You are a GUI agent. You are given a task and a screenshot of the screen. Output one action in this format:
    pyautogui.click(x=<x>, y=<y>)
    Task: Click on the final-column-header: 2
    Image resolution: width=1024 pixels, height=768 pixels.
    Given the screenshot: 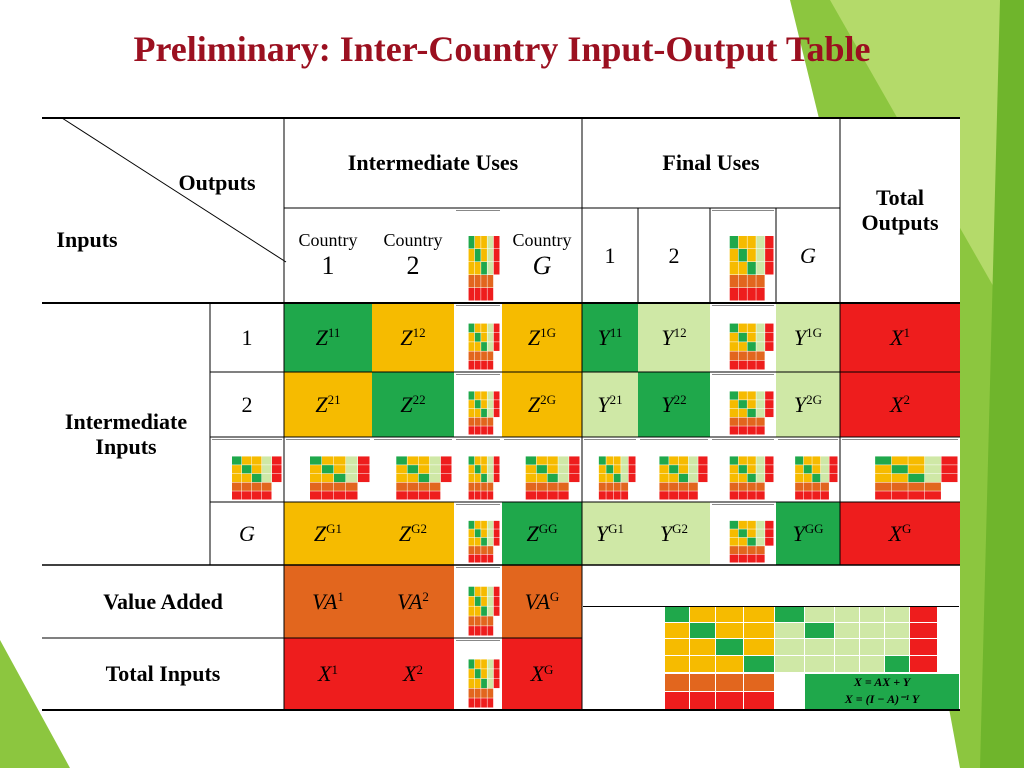 What is the action you would take?
    pyautogui.click(x=674, y=255)
    